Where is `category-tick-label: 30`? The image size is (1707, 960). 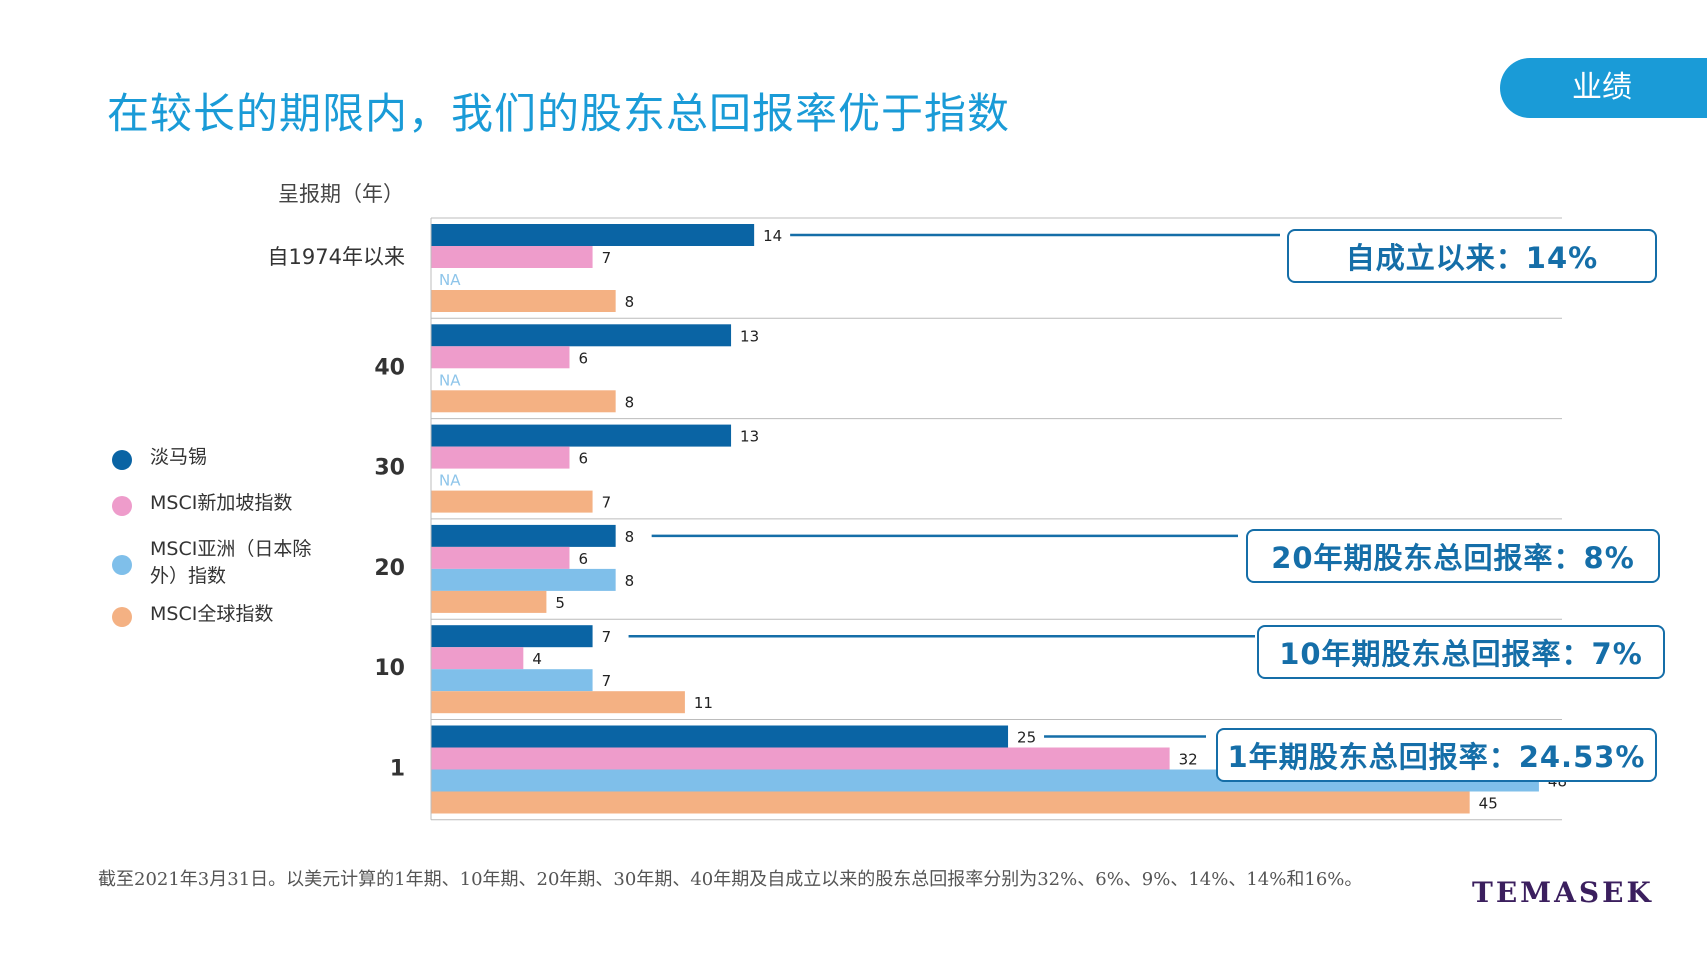 category-tick-label: 30 is located at coordinates (389, 468).